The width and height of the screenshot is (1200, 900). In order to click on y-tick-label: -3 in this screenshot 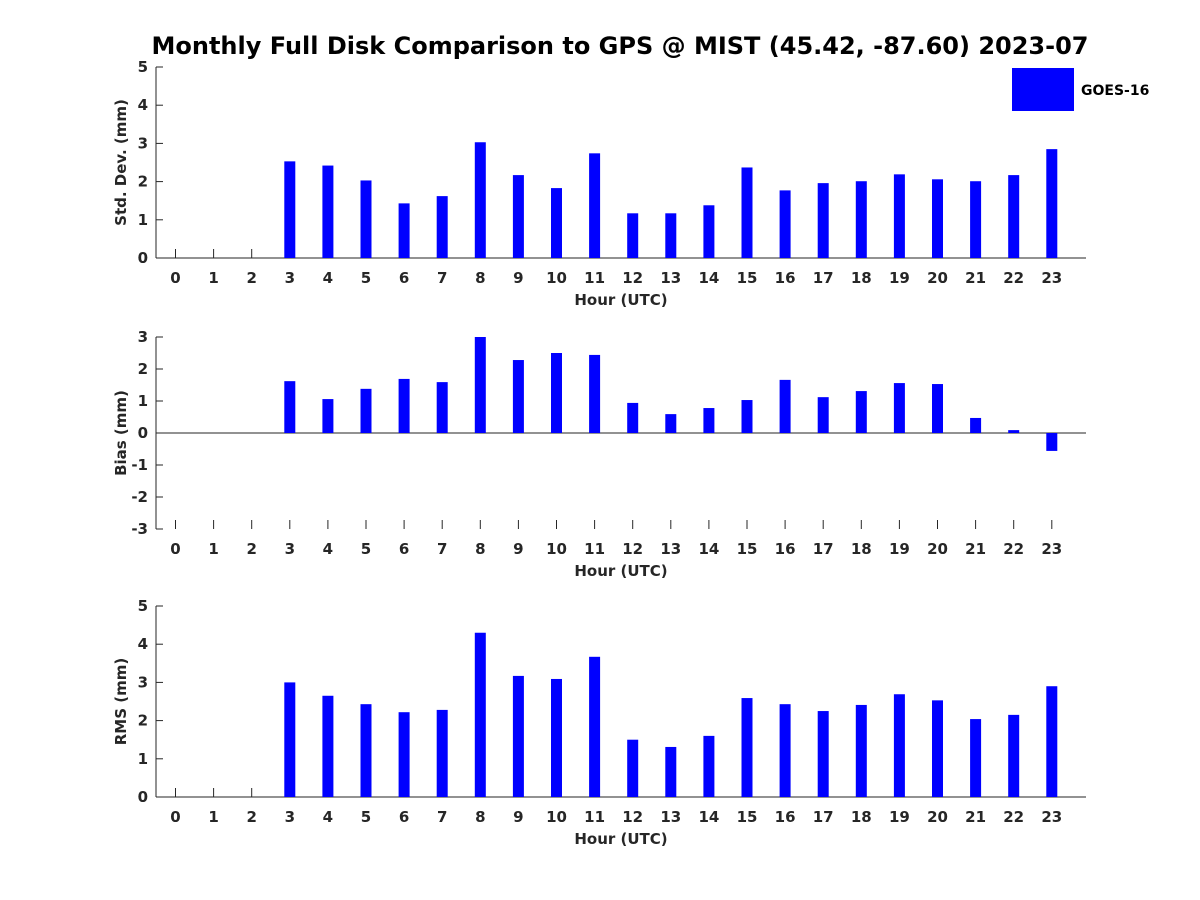, I will do `click(139, 529)`.